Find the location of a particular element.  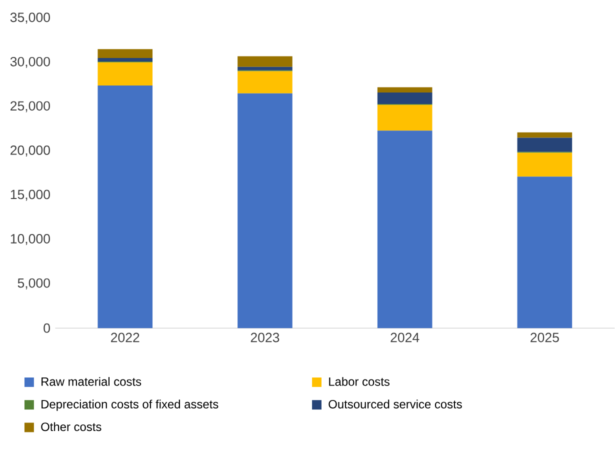

legend-label: Depreciation costs of fixed assets is located at coordinates (130, 405).